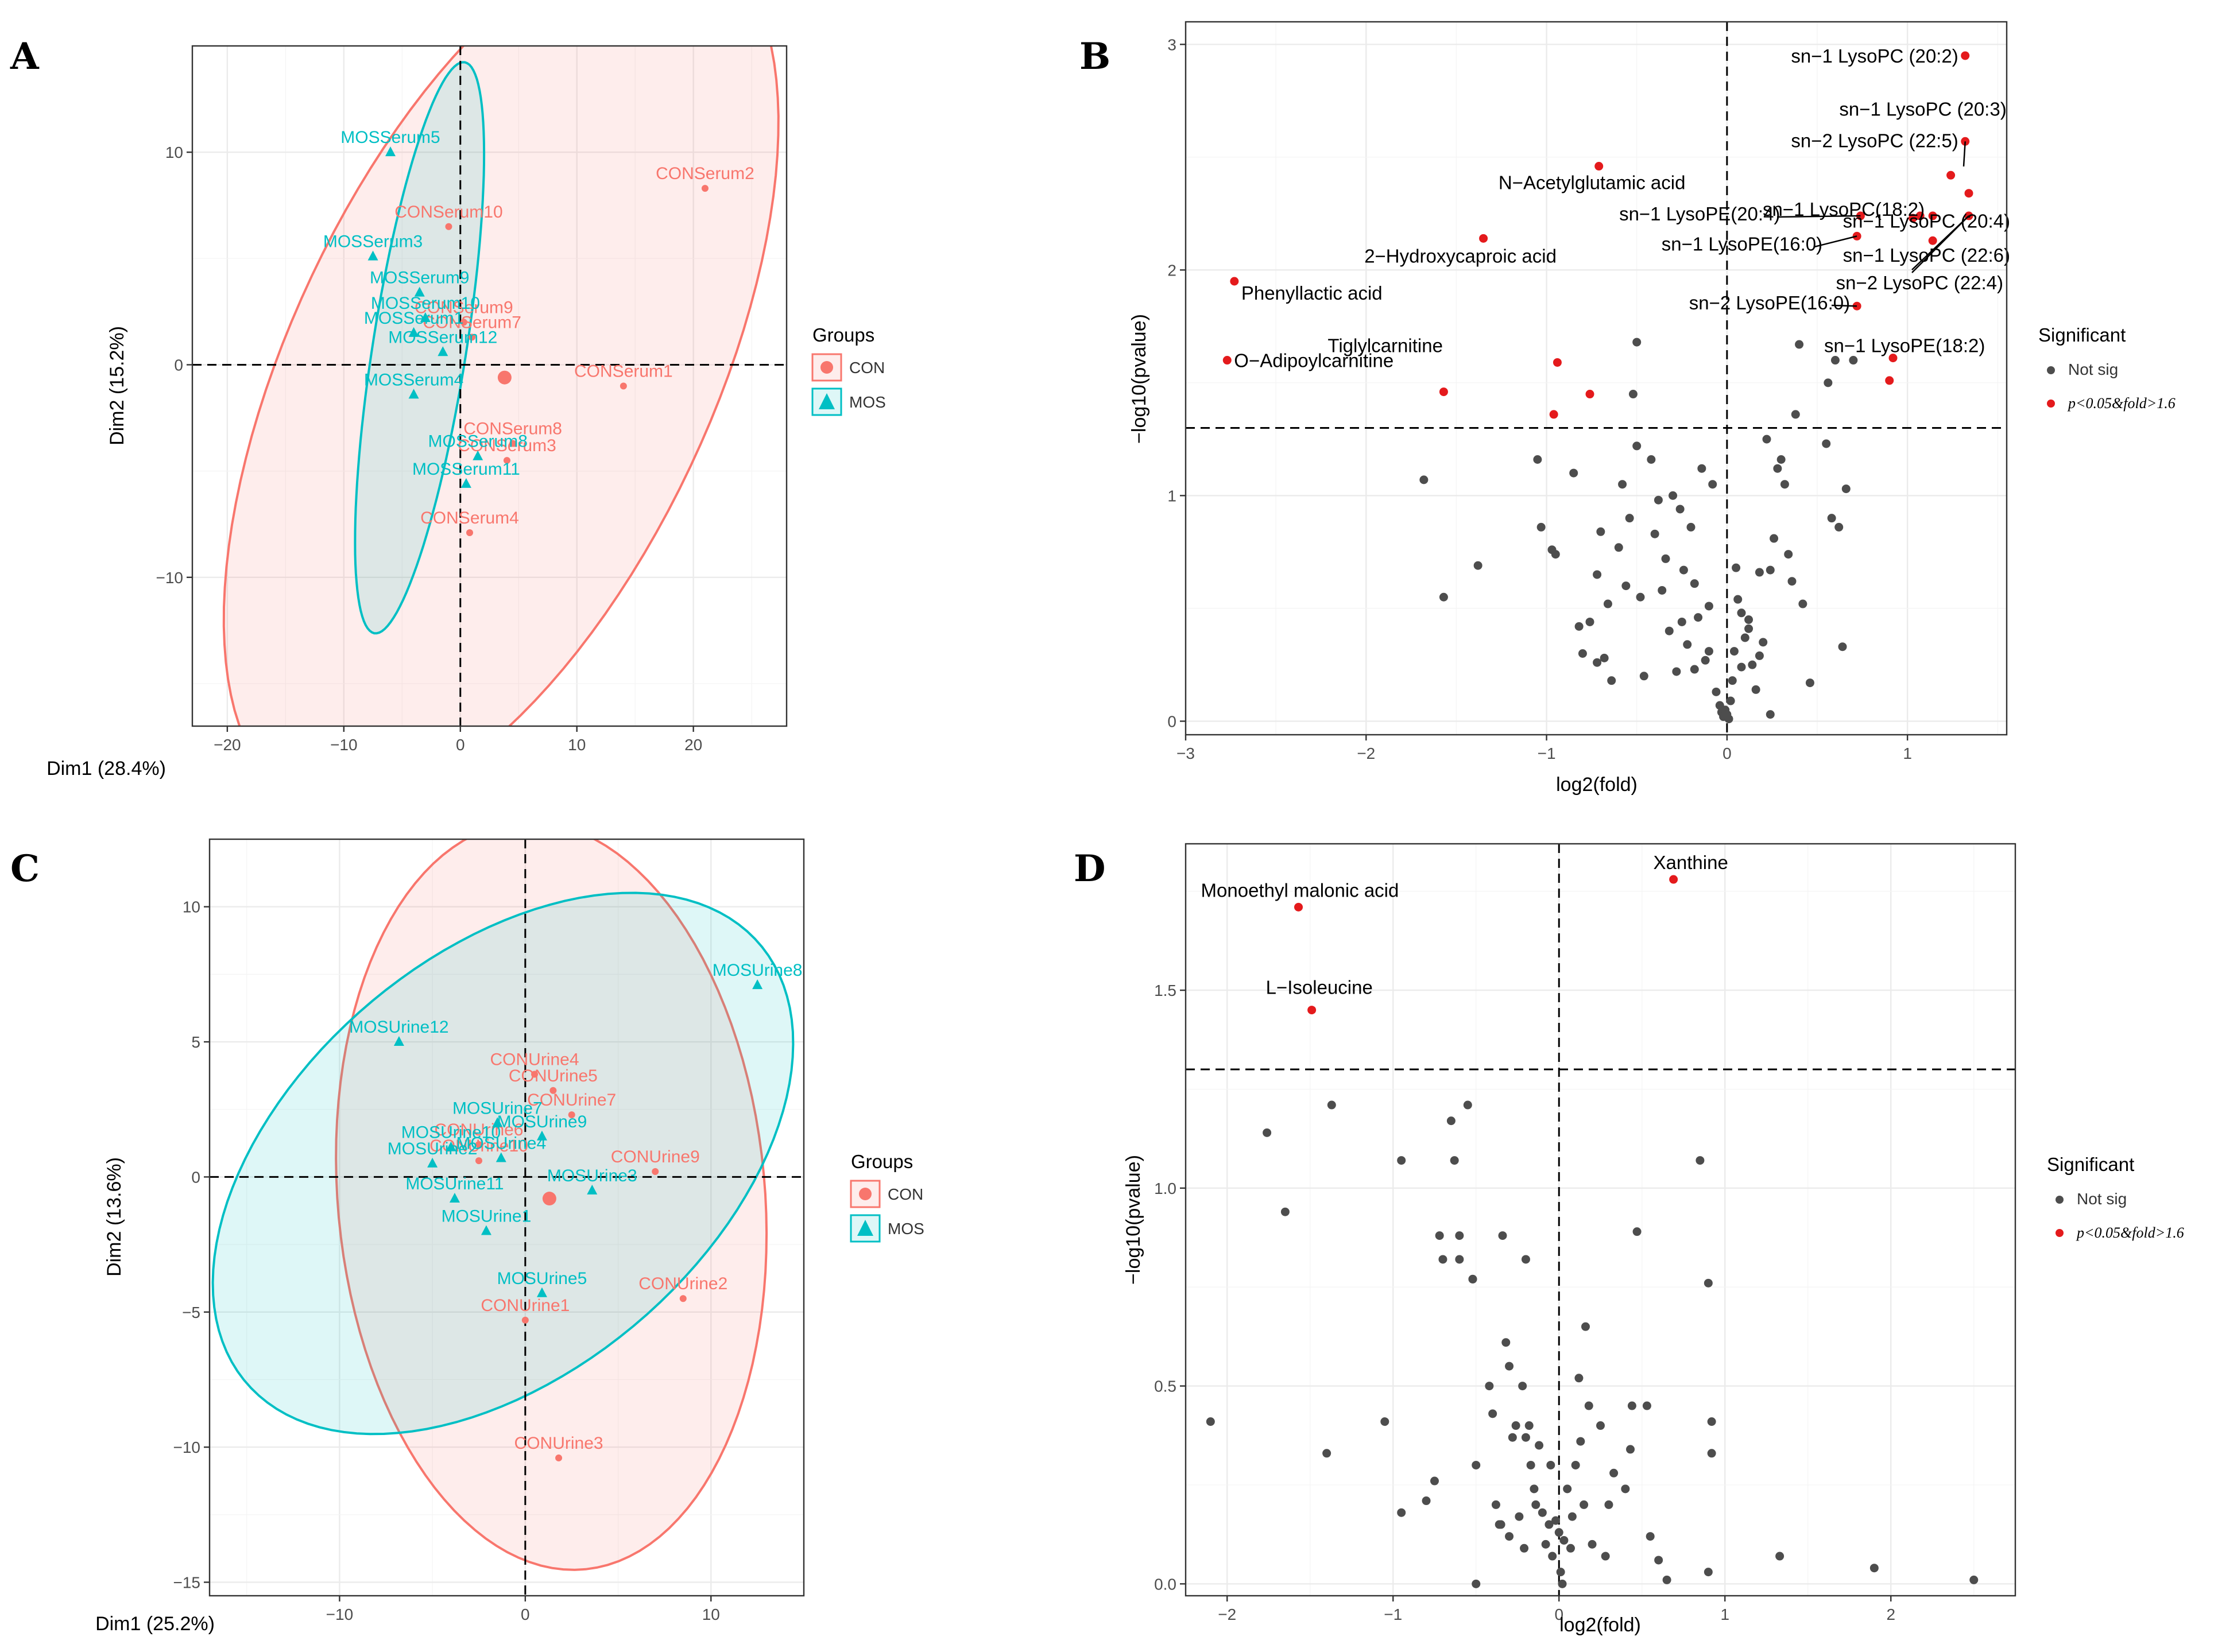 This screenshot has height=1652, width=2218. I want to click on annotation-label: sn−1 LysoPC (20:4), so click(1927, 221).